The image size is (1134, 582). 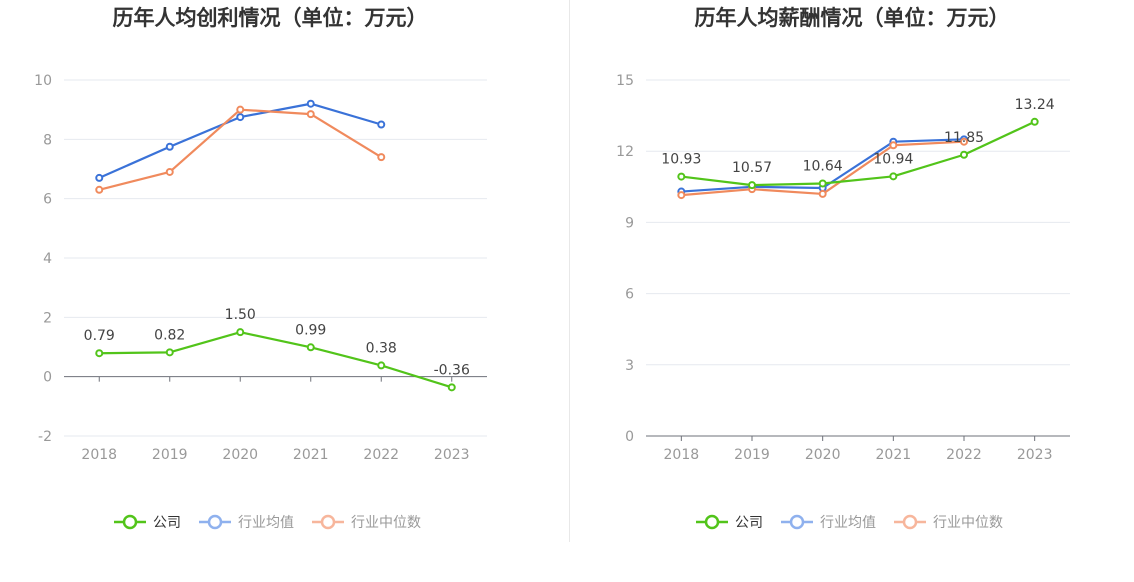 I want to click on y-tick-label: 10, so click(x=43, y=81).